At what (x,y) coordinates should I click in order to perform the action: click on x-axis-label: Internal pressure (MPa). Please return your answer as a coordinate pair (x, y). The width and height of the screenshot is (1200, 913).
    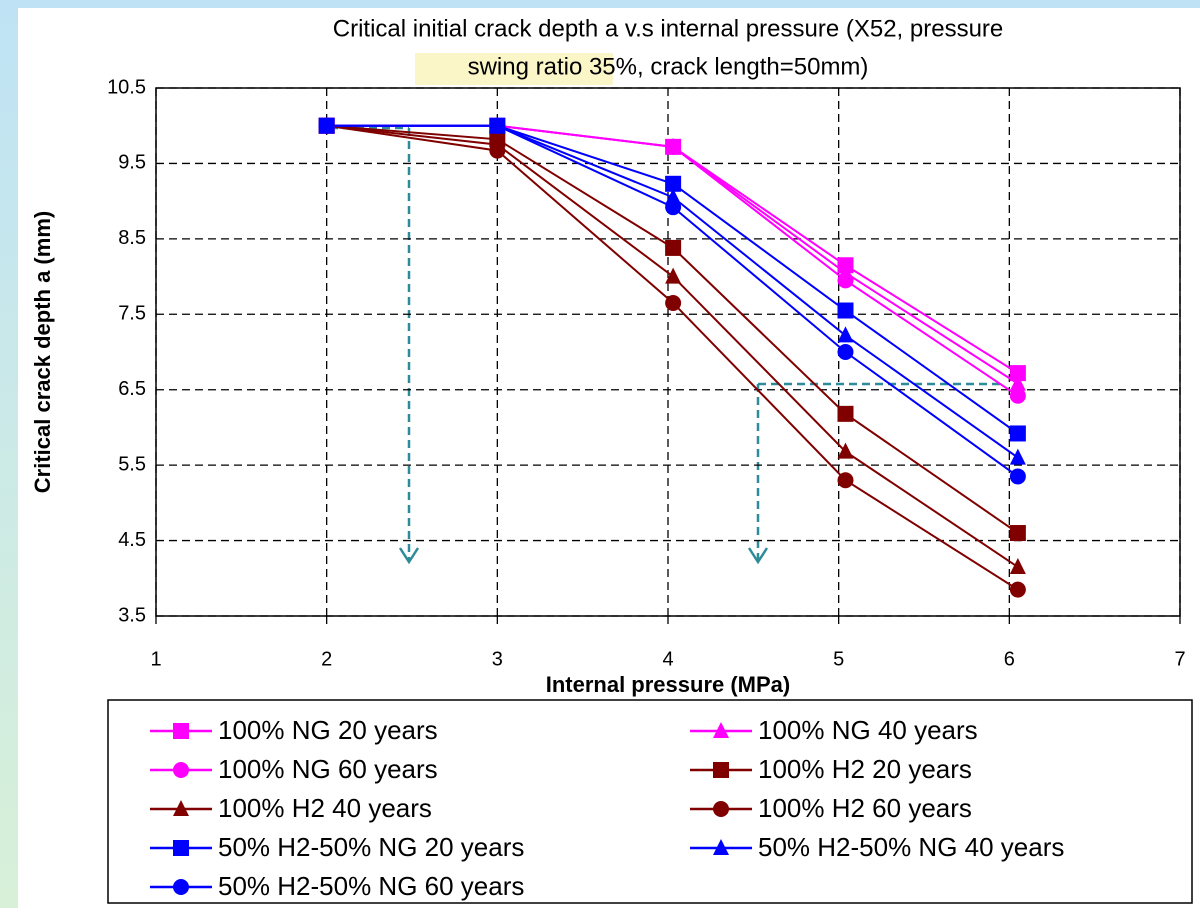
    Looking at the image, I should click on (668, 684).